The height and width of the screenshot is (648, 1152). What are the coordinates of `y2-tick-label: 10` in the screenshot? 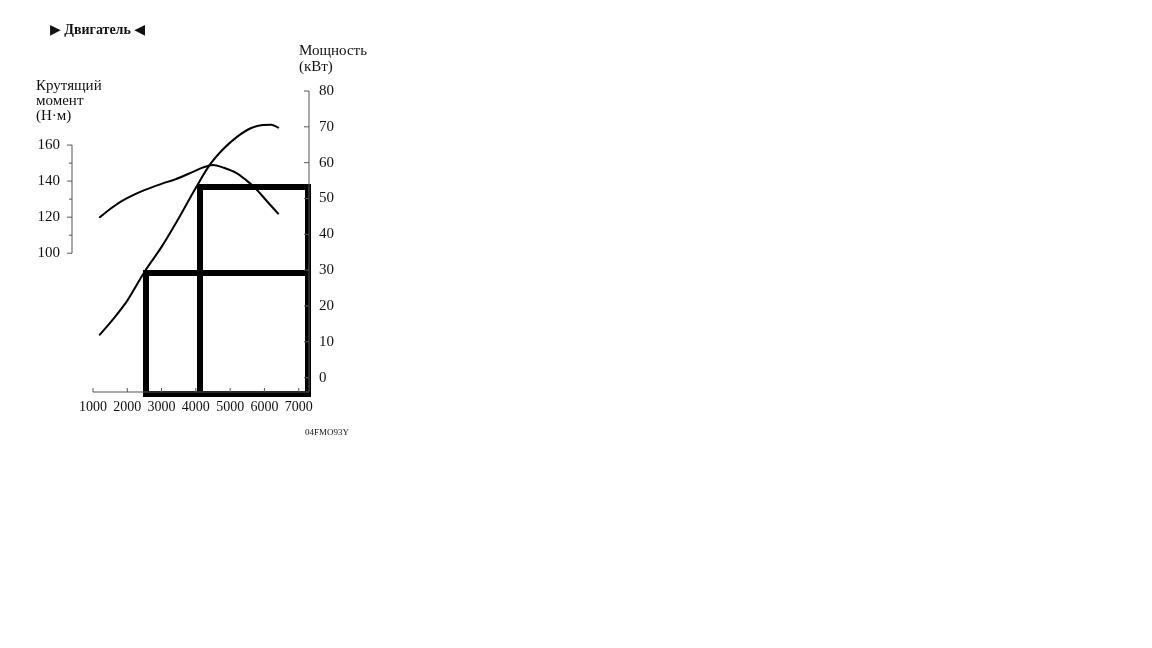 It's located at (326, 340).